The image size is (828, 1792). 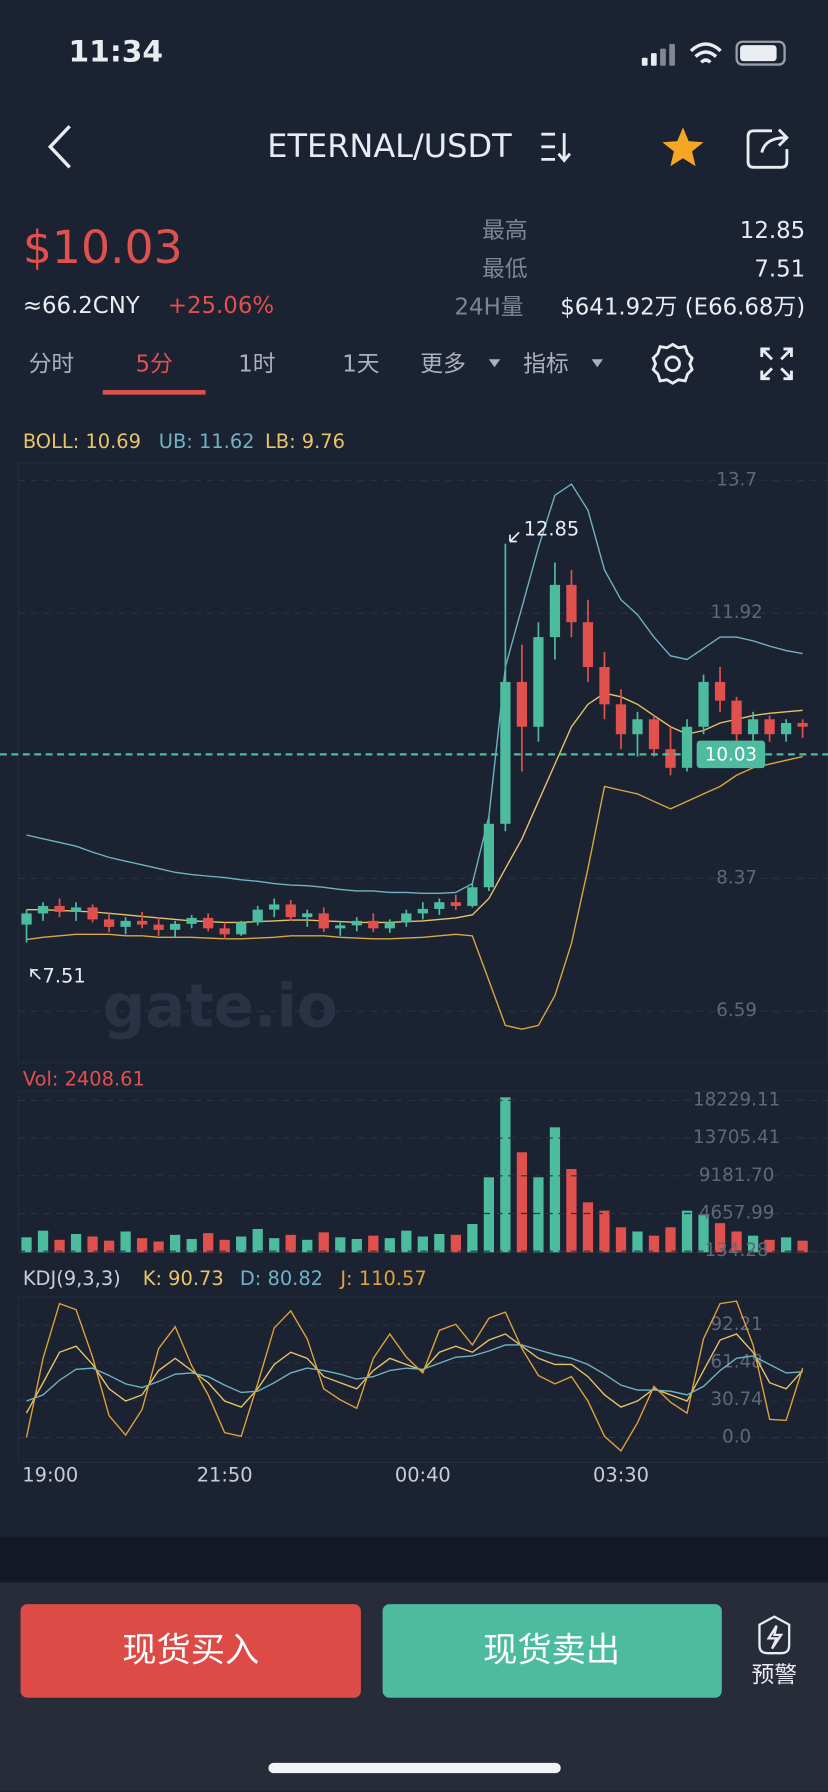 I want to click on back-button, so click(x=59, y=147).